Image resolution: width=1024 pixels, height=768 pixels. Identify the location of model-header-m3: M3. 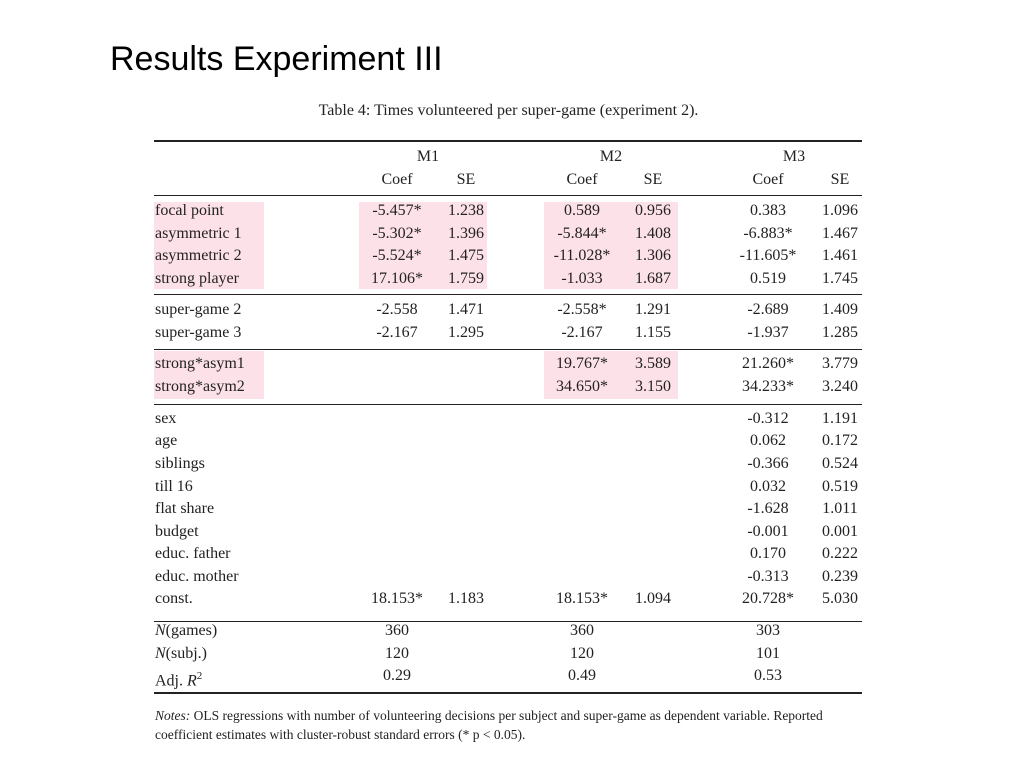
(794, 156).